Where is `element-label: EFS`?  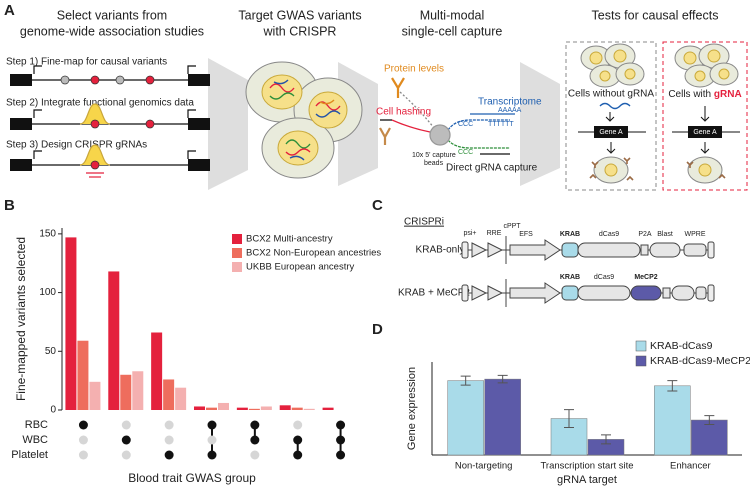
element-label: EFS is located at coordinates (526, 234).